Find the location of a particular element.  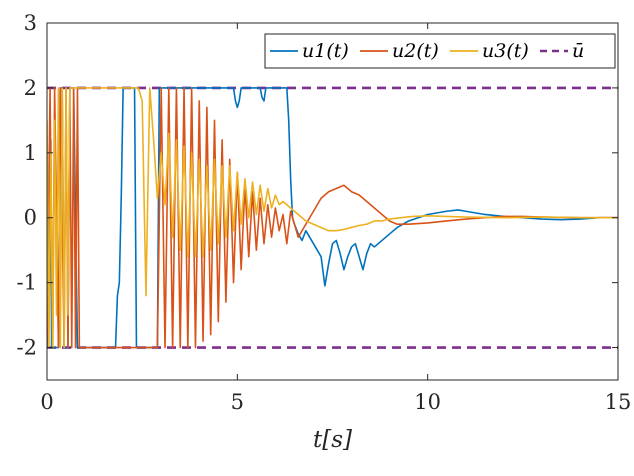

x-tick-label: 0 is located at coordinates (46, 402).